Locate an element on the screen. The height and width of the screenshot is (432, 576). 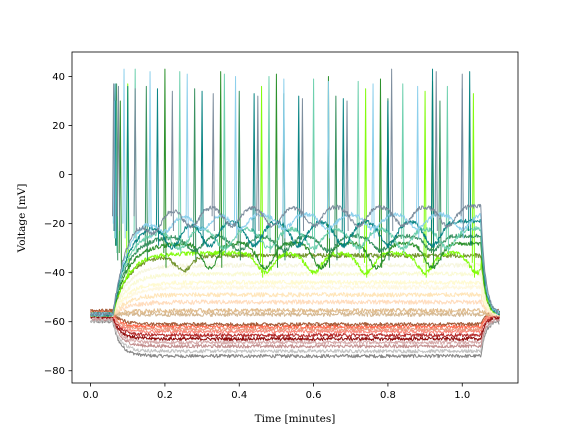
y-tick-label: −60 is located at coordinates (54, 322).